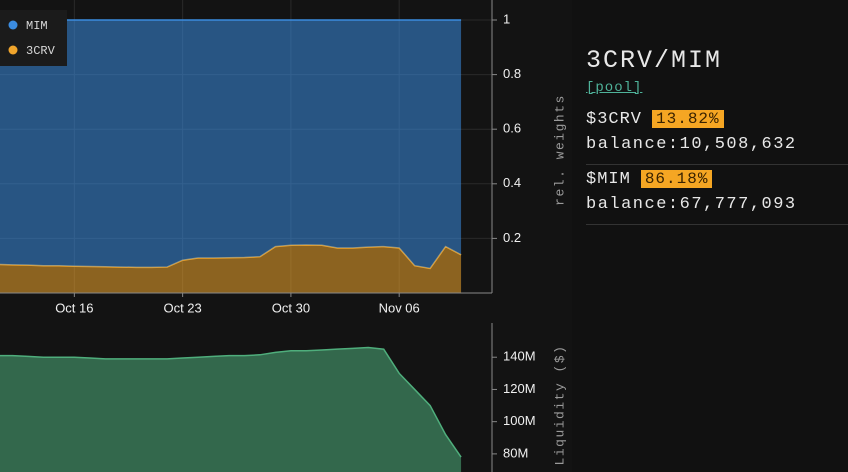 This screenshot has height=472, width=848. I want to click on token-symbol: $3CRV, so click(614, 119).